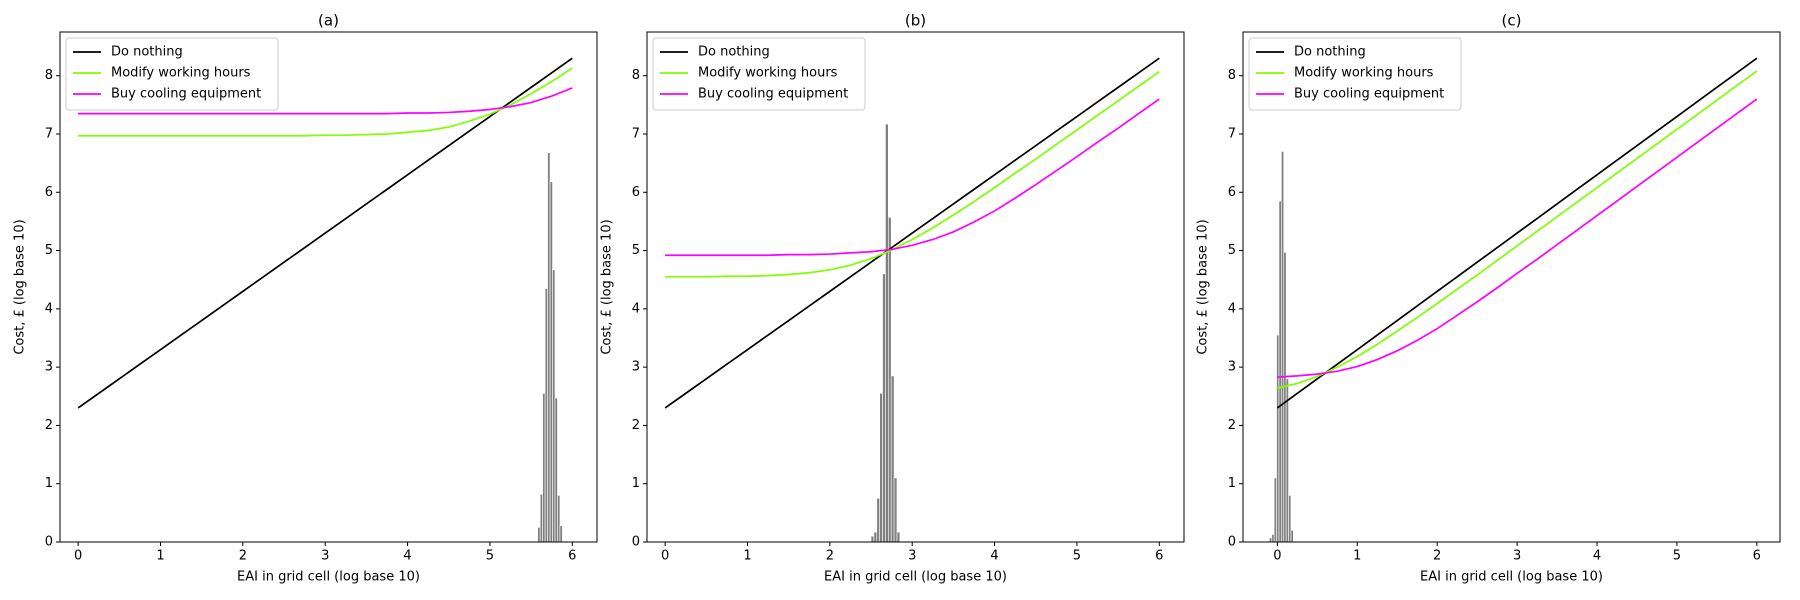 This screenshot has height=600, width=1800. I want to click on subplot-title: (c), so click(1512, 21).